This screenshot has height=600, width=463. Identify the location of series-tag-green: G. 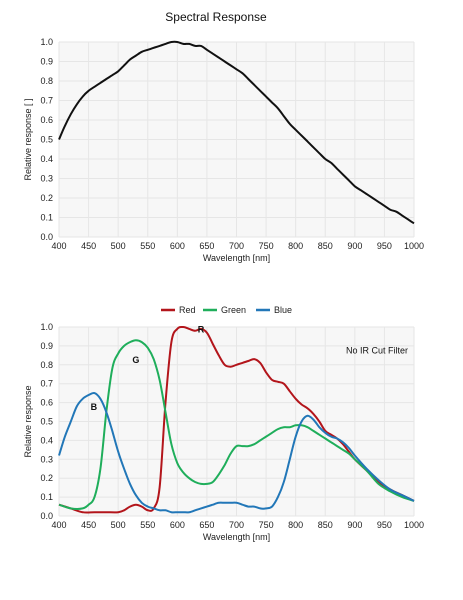
(135, 360).